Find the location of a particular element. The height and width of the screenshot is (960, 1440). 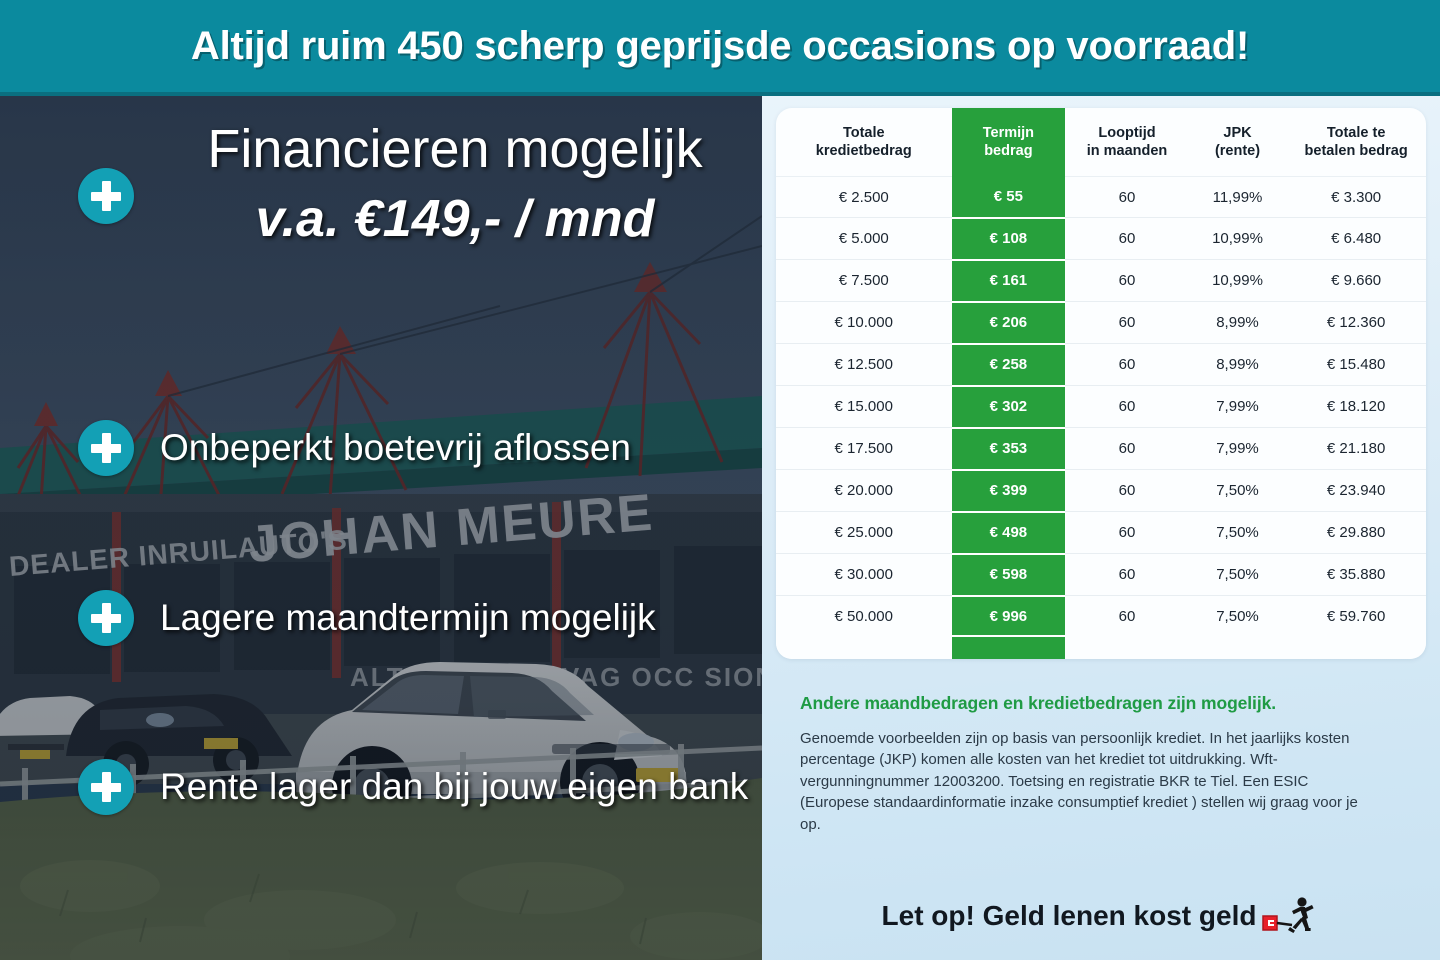

cell-total-credit: € 20.000 is located at coordinates (864, 490).